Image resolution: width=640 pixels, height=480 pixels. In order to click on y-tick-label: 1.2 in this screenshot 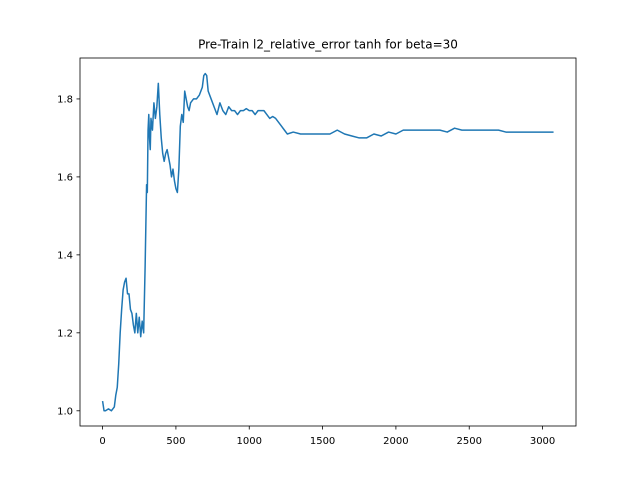, I will do `click(65, 333)`.